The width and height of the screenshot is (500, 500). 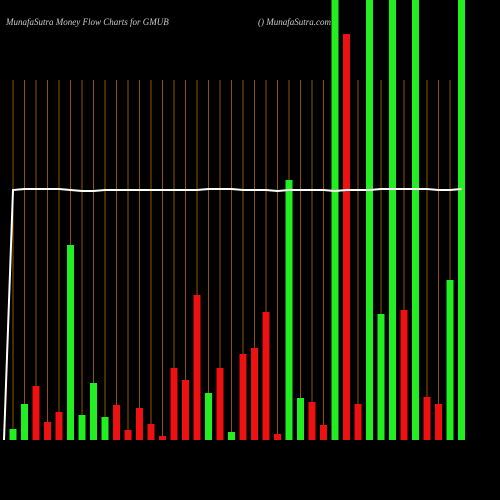 What do you see at coordinates (294, 22) in the screenshot?
I see `chart-subtitle: () MunafaSutra.com` at bounding box center [294, 22].